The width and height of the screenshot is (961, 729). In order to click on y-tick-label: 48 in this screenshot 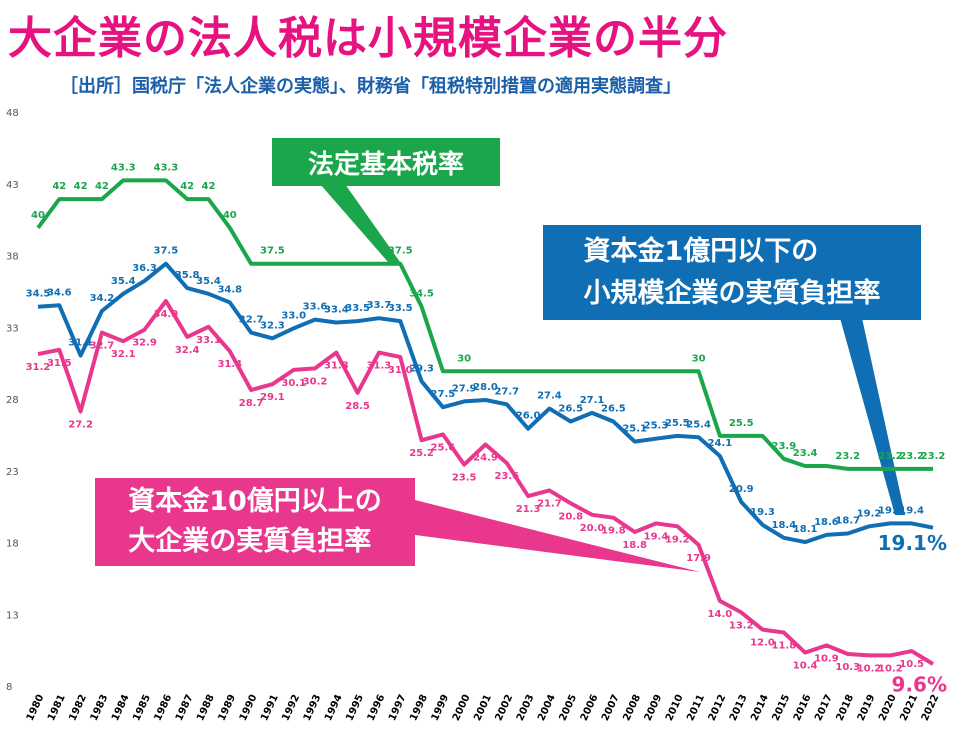, I will do `click(12, 113)`.